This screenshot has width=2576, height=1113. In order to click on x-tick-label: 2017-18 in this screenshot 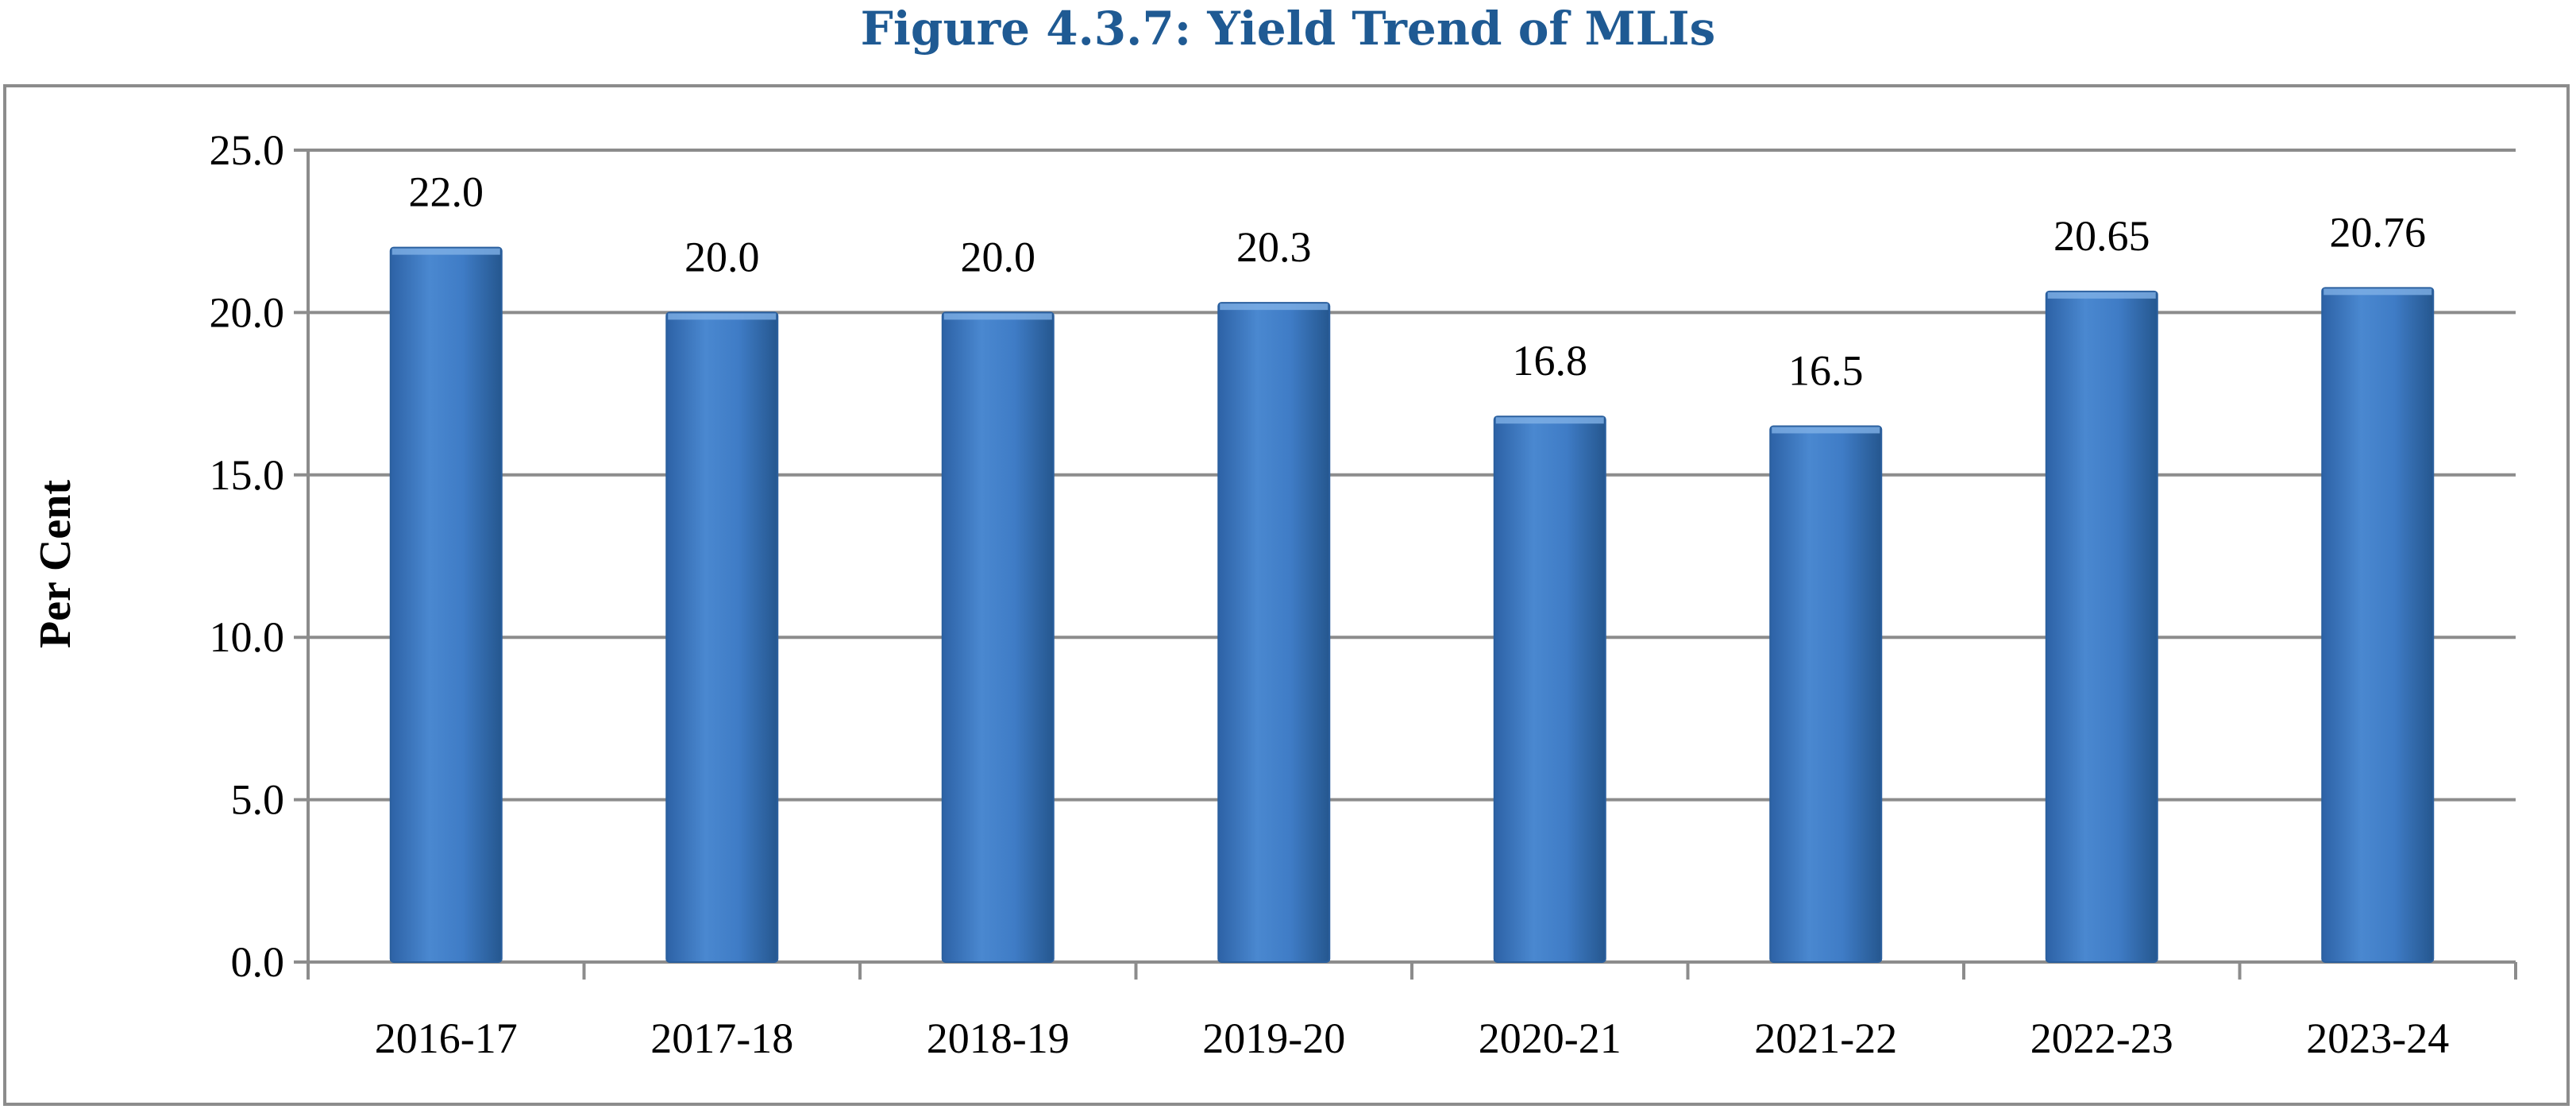, I will do `click(721, 1038)`.